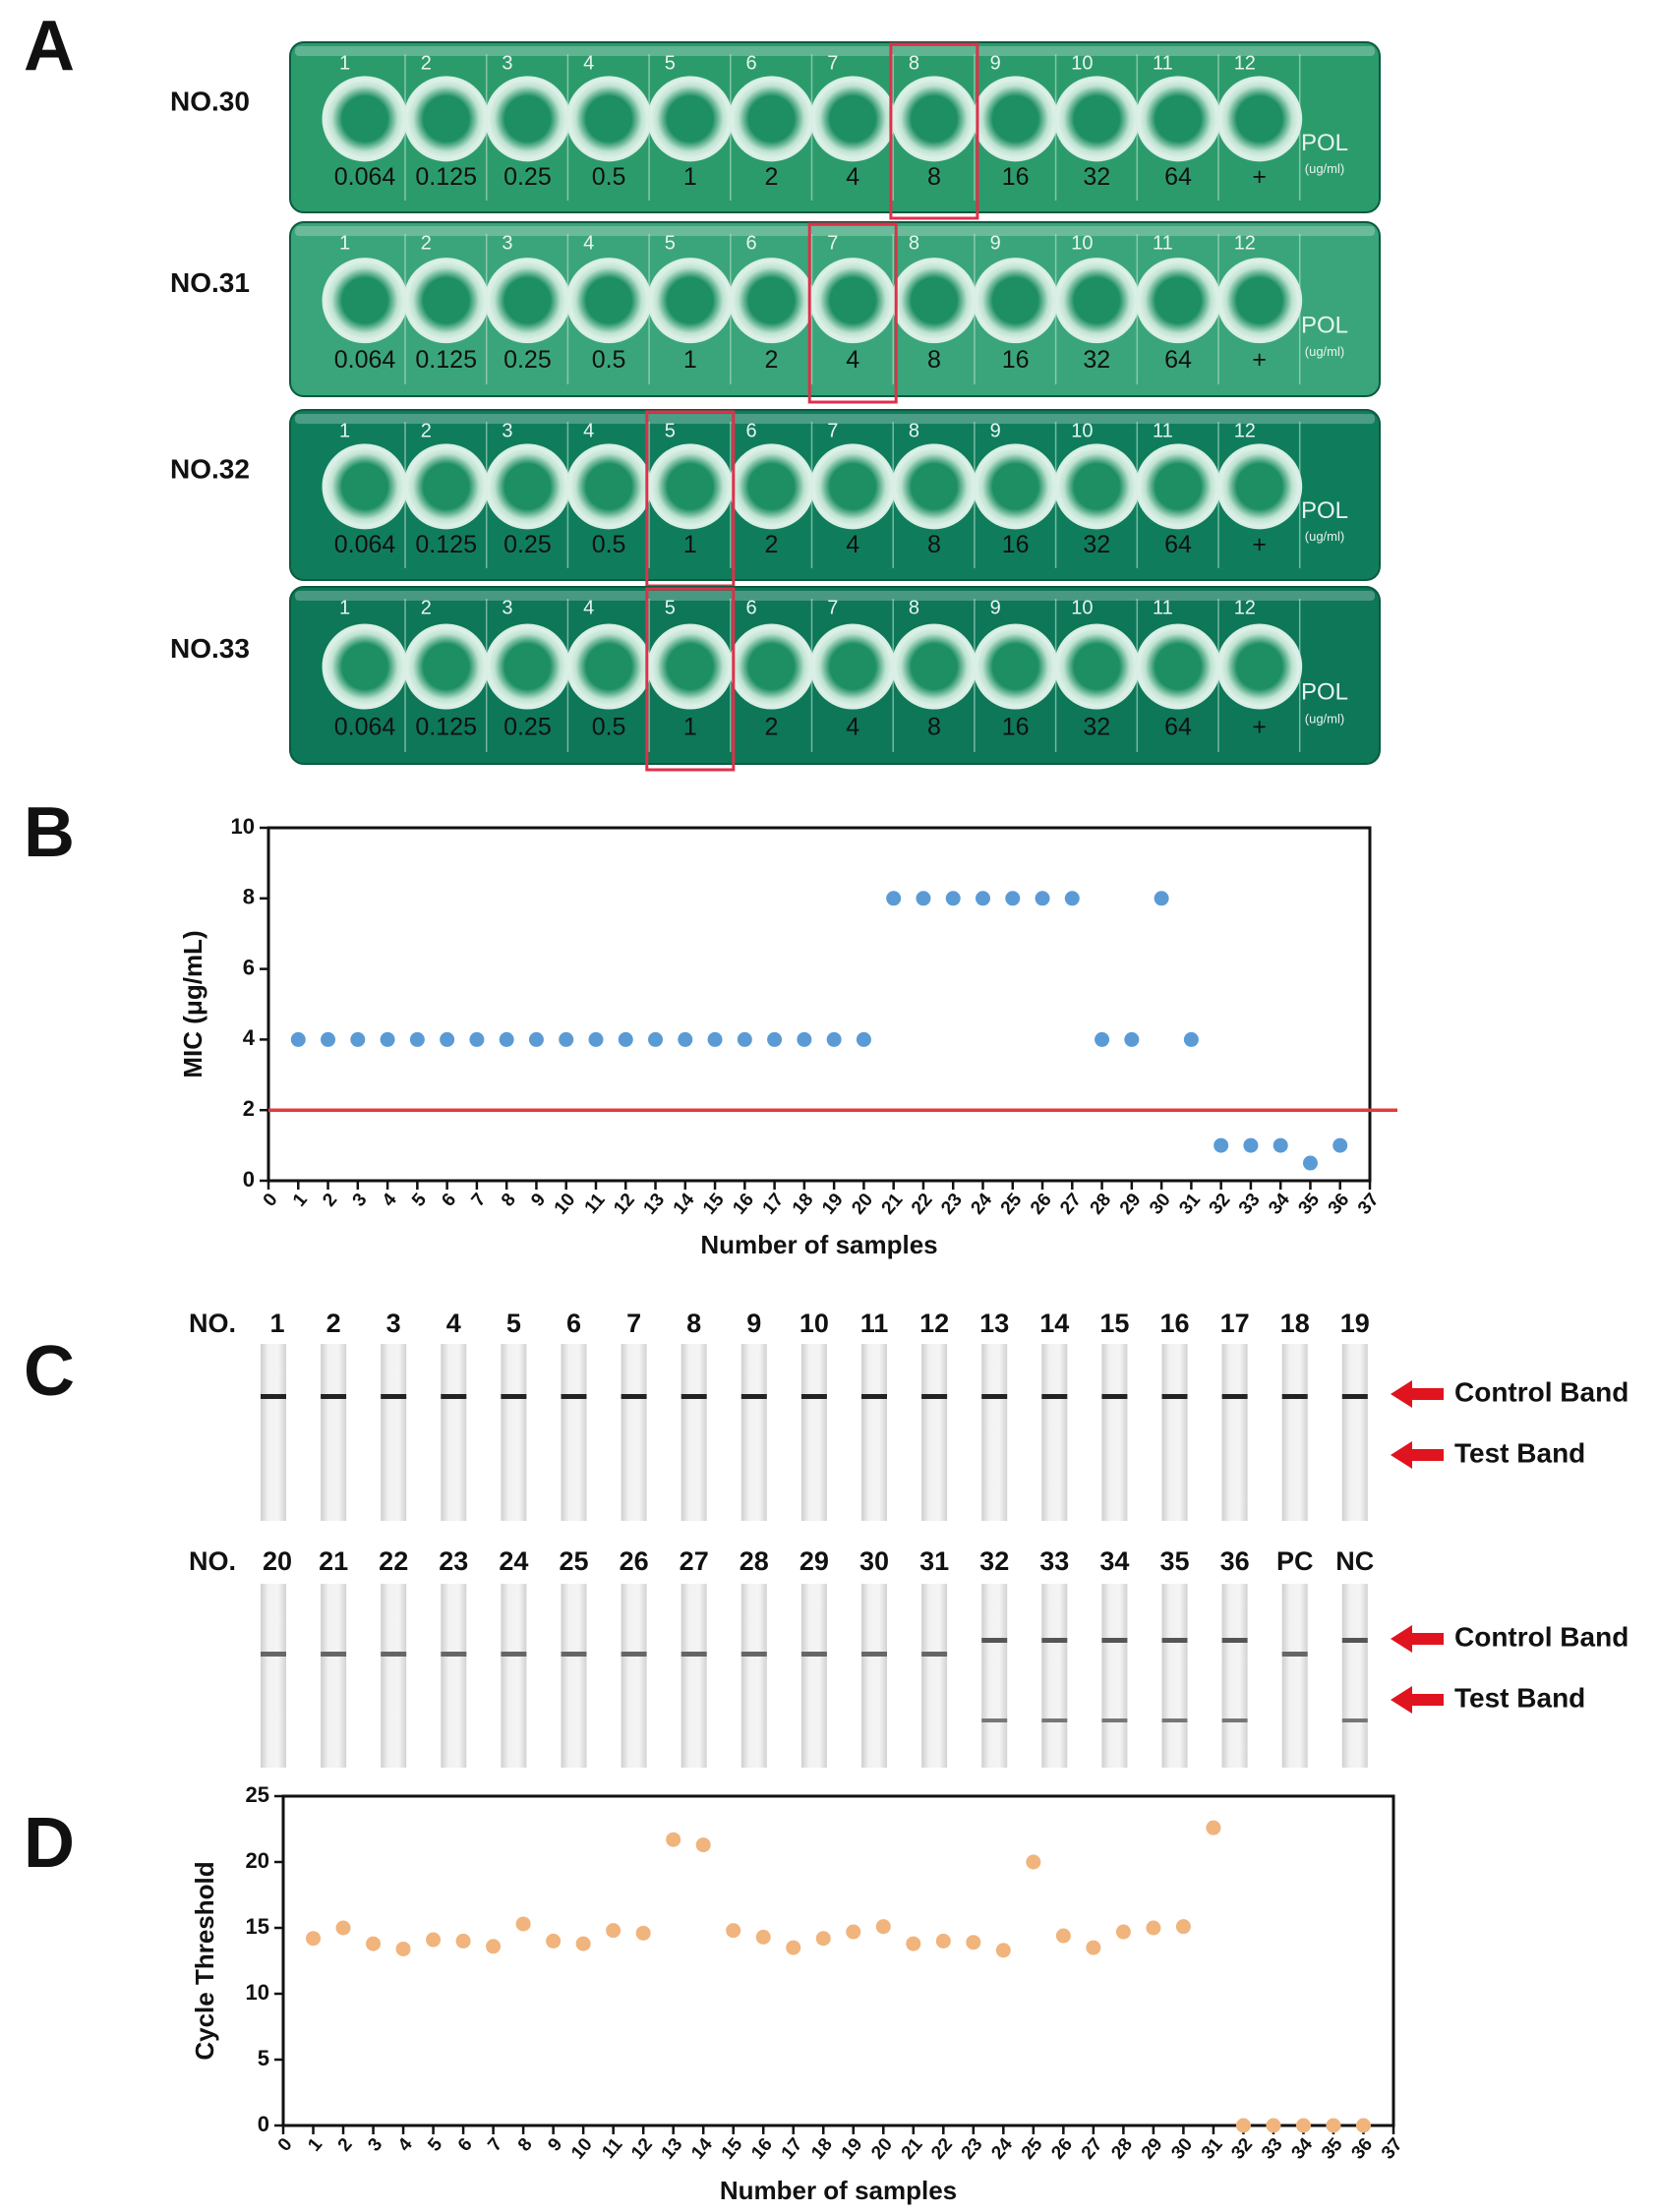  I want to click on concentration: 4, so click(852, 360).